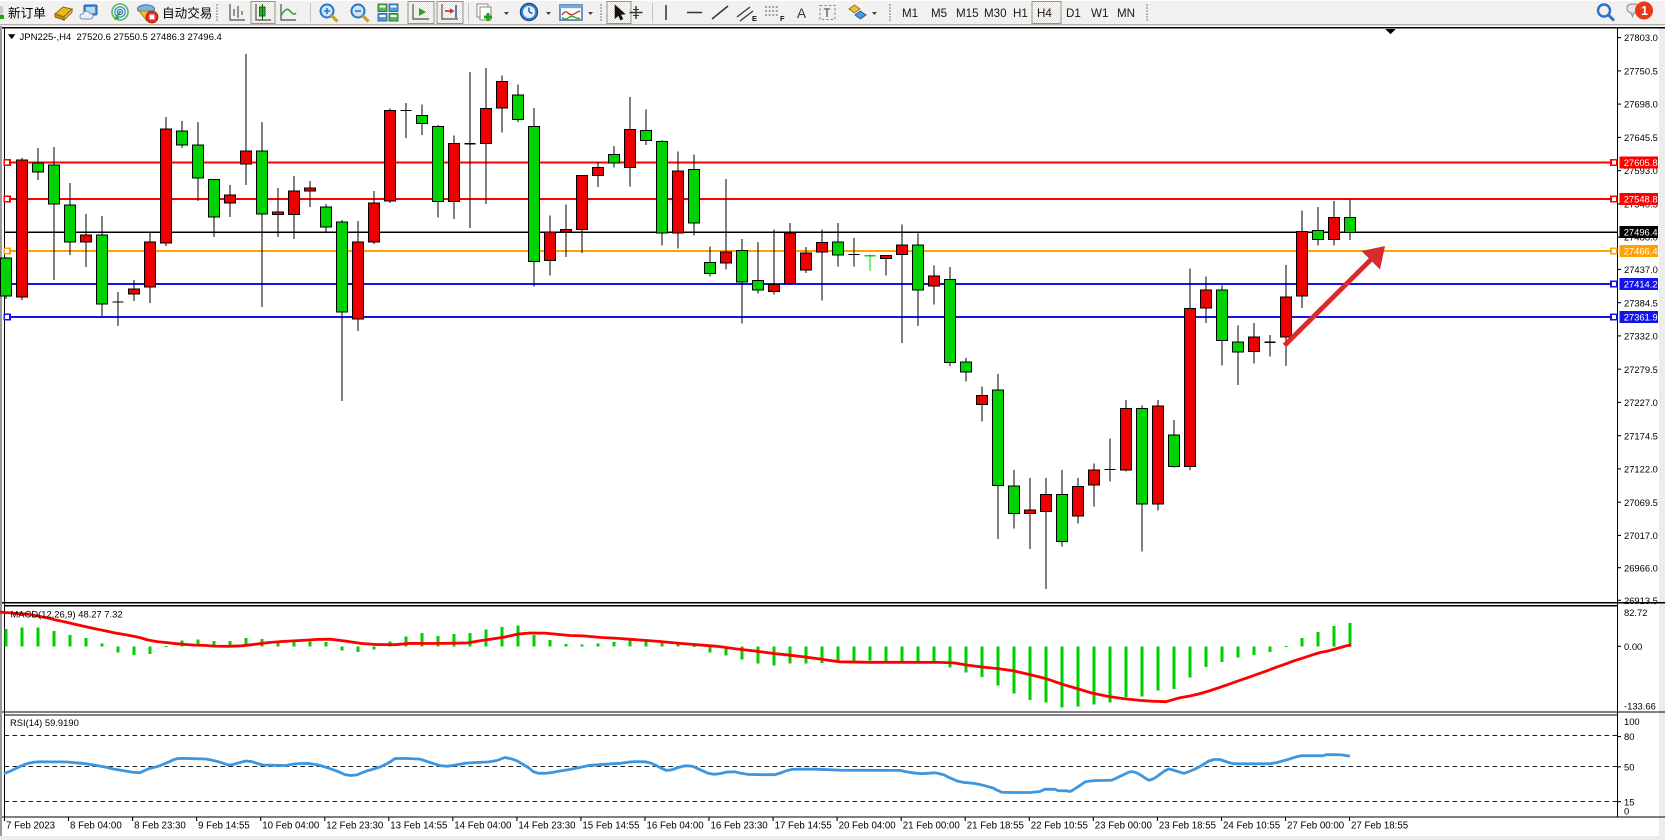 The height and width of the screenshot is (840, 1665). Describe the element at coordinates (740, 826) in the screenshot. I see `svg-text: 16 Feb 23:30` at that location.